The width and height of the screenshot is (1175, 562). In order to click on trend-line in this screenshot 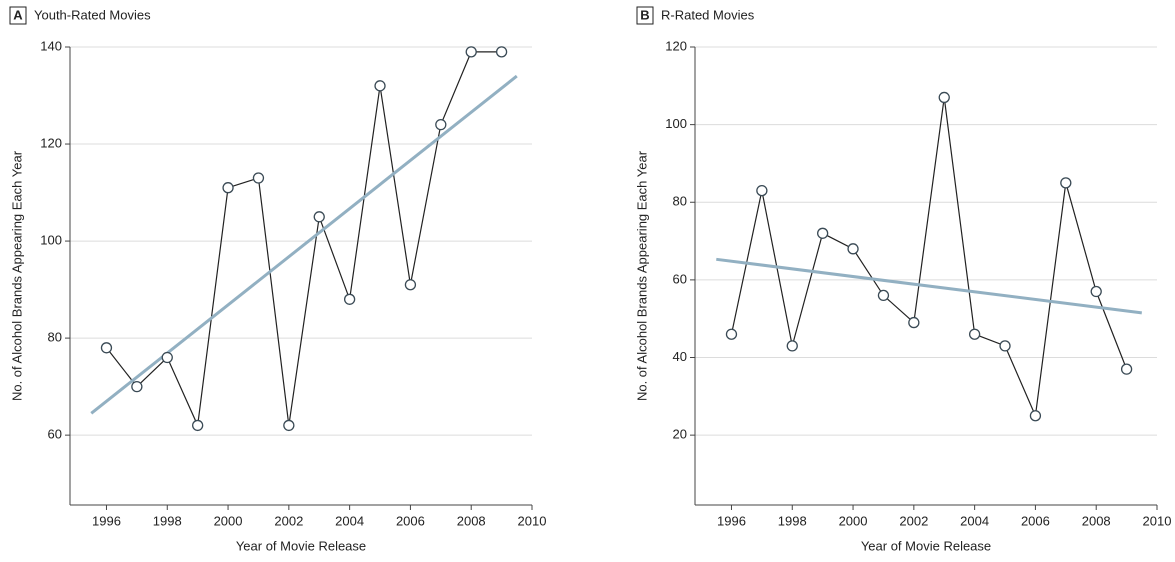, I will do `click(929, 286)`.